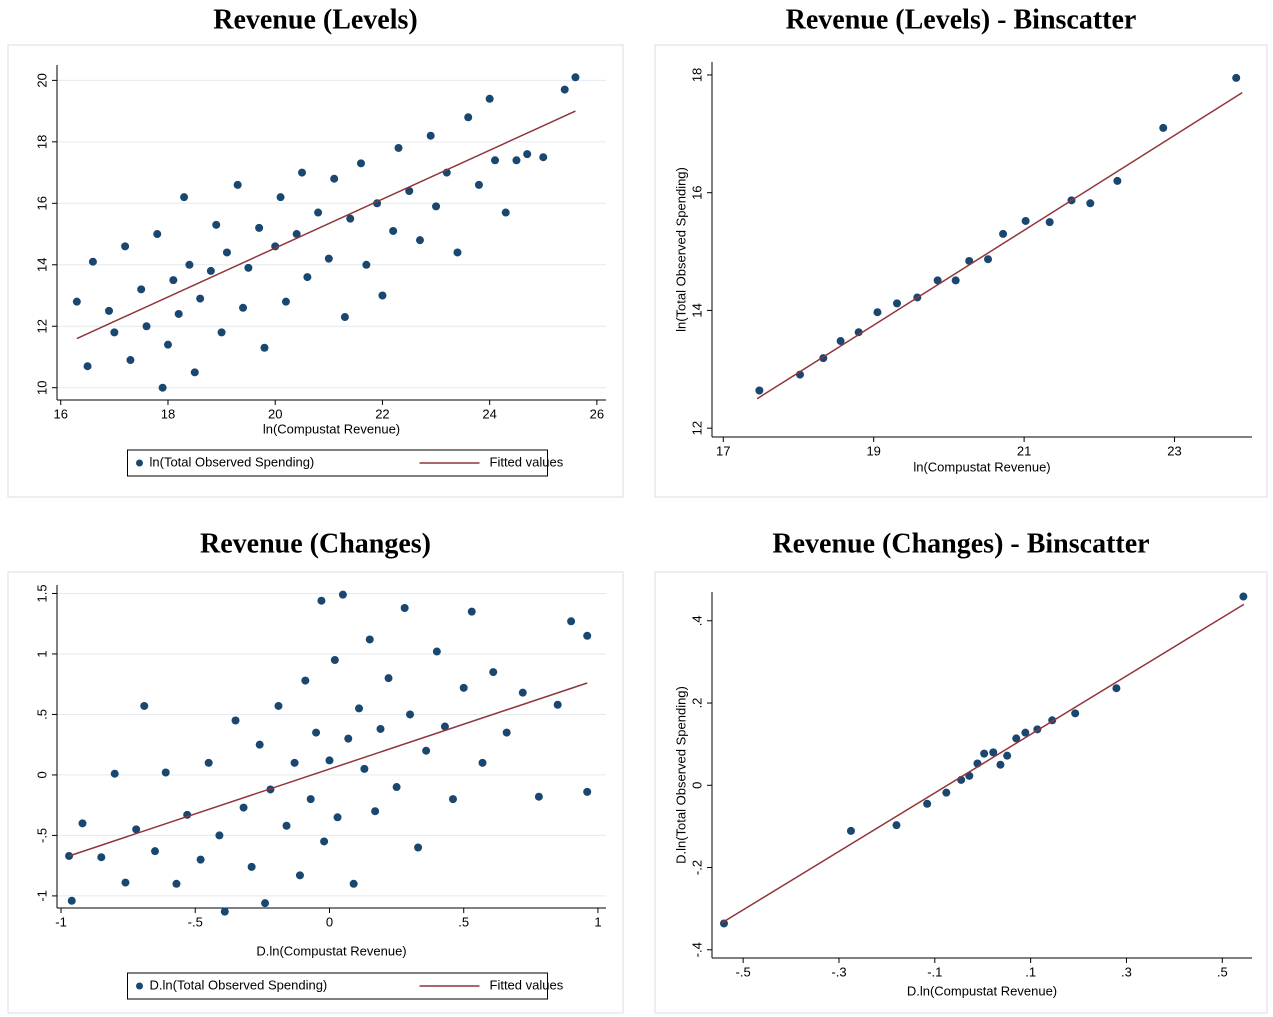 Image resolution: width=1273 pixels, height=1017 pixels. What do you see at coordinates (696, 867) in the screenshot?
I see `y-tick-label: -.2` at bounding box center [696, 867].